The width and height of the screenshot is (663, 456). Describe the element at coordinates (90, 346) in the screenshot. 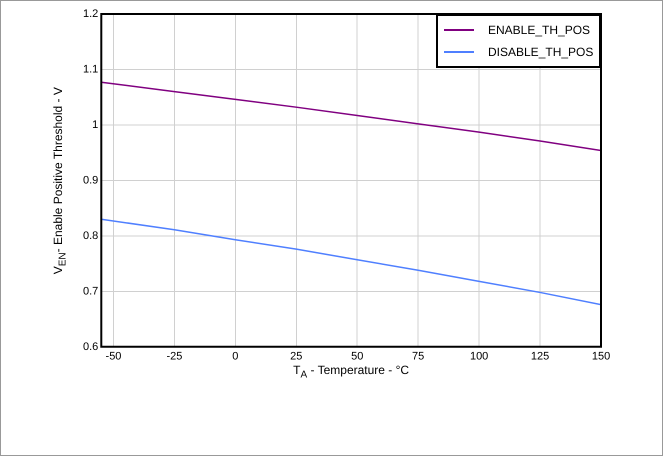

I see `y-tick-label: 0.6` at that location.